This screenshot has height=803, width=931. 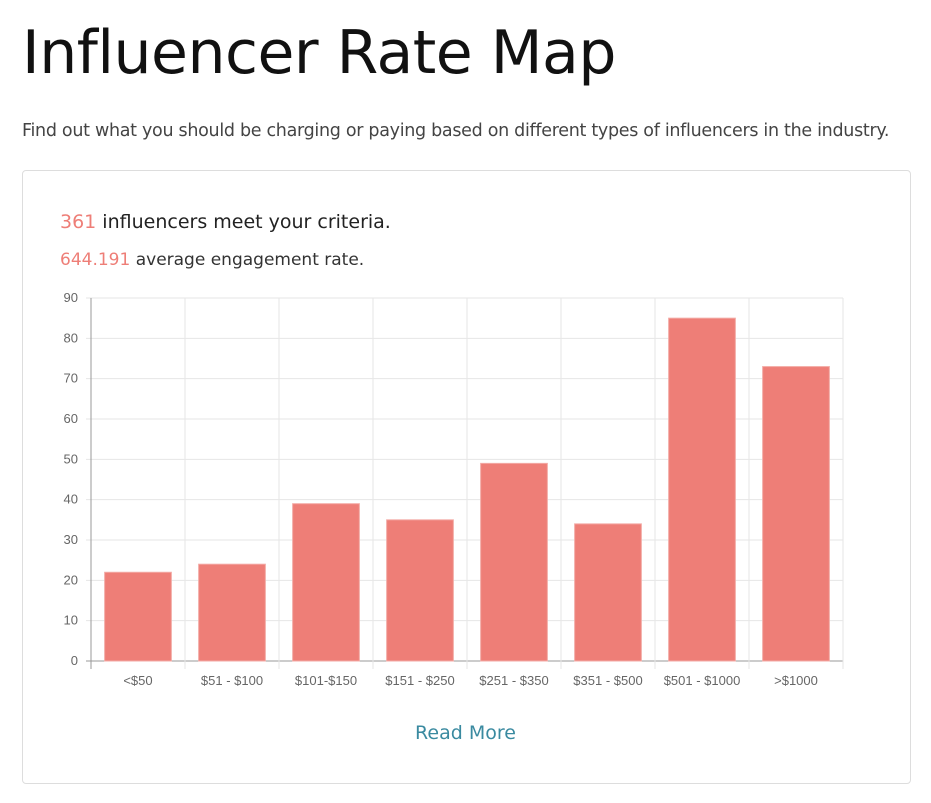 I want to click on y-tick-label: 40, so click(x=71, y=499).